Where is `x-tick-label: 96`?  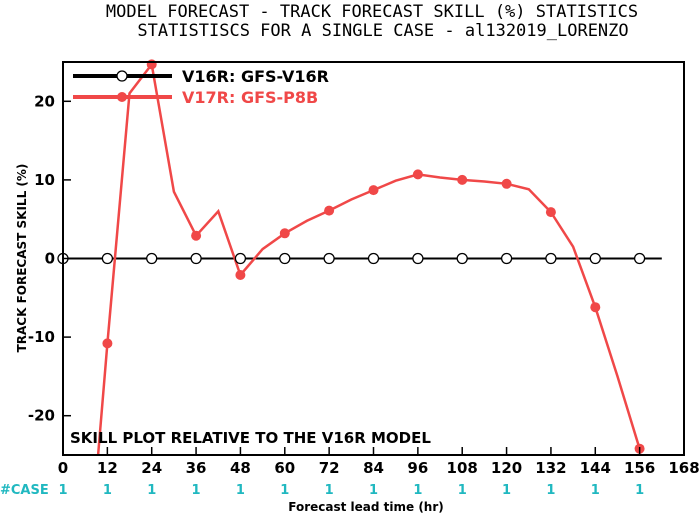 x-tick-label: 96 is located at coordinates (417, 468).